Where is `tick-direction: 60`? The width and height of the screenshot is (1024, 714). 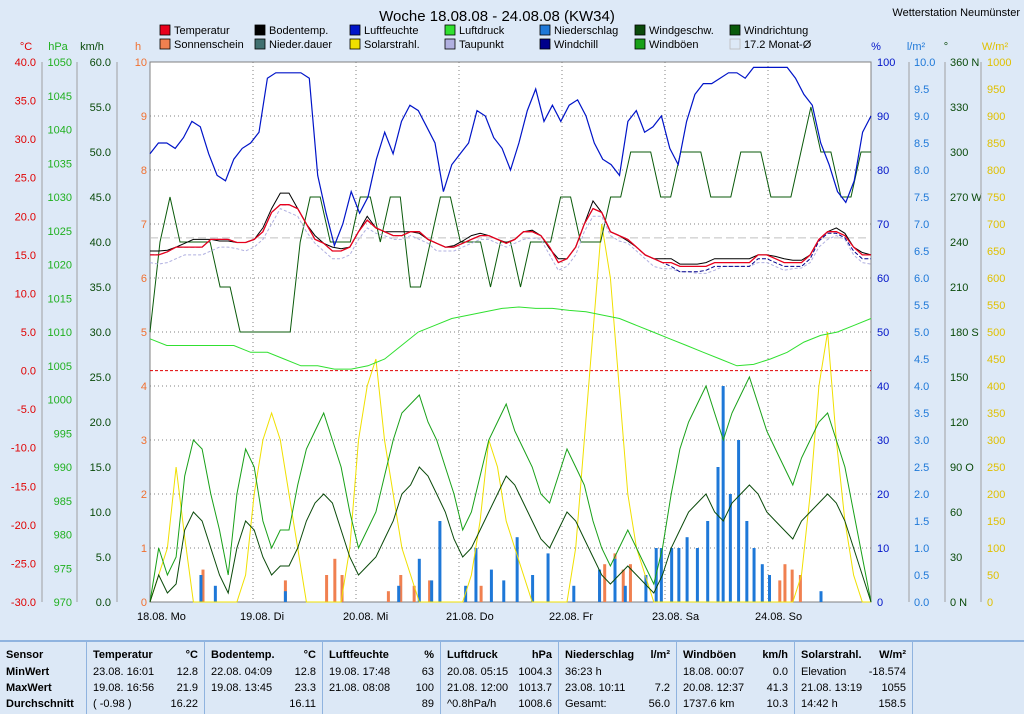
tick-direction: 60 is located at coordinates (956, 513).